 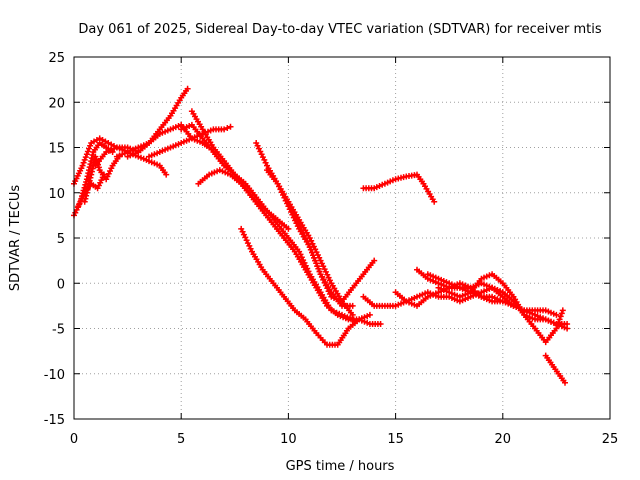 I want to click on series-arc20, so click(x=495, y=308).